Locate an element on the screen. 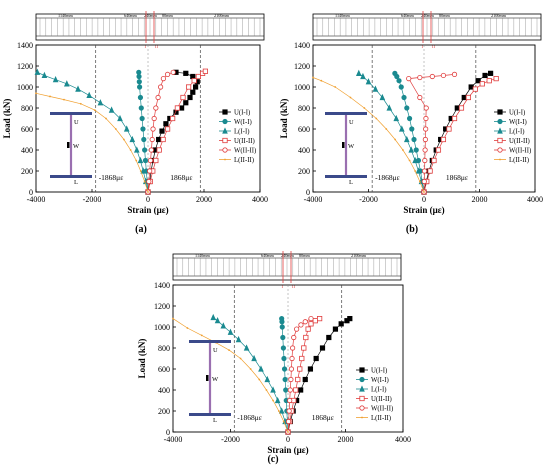  series-line is located at coordinates (143, 132).